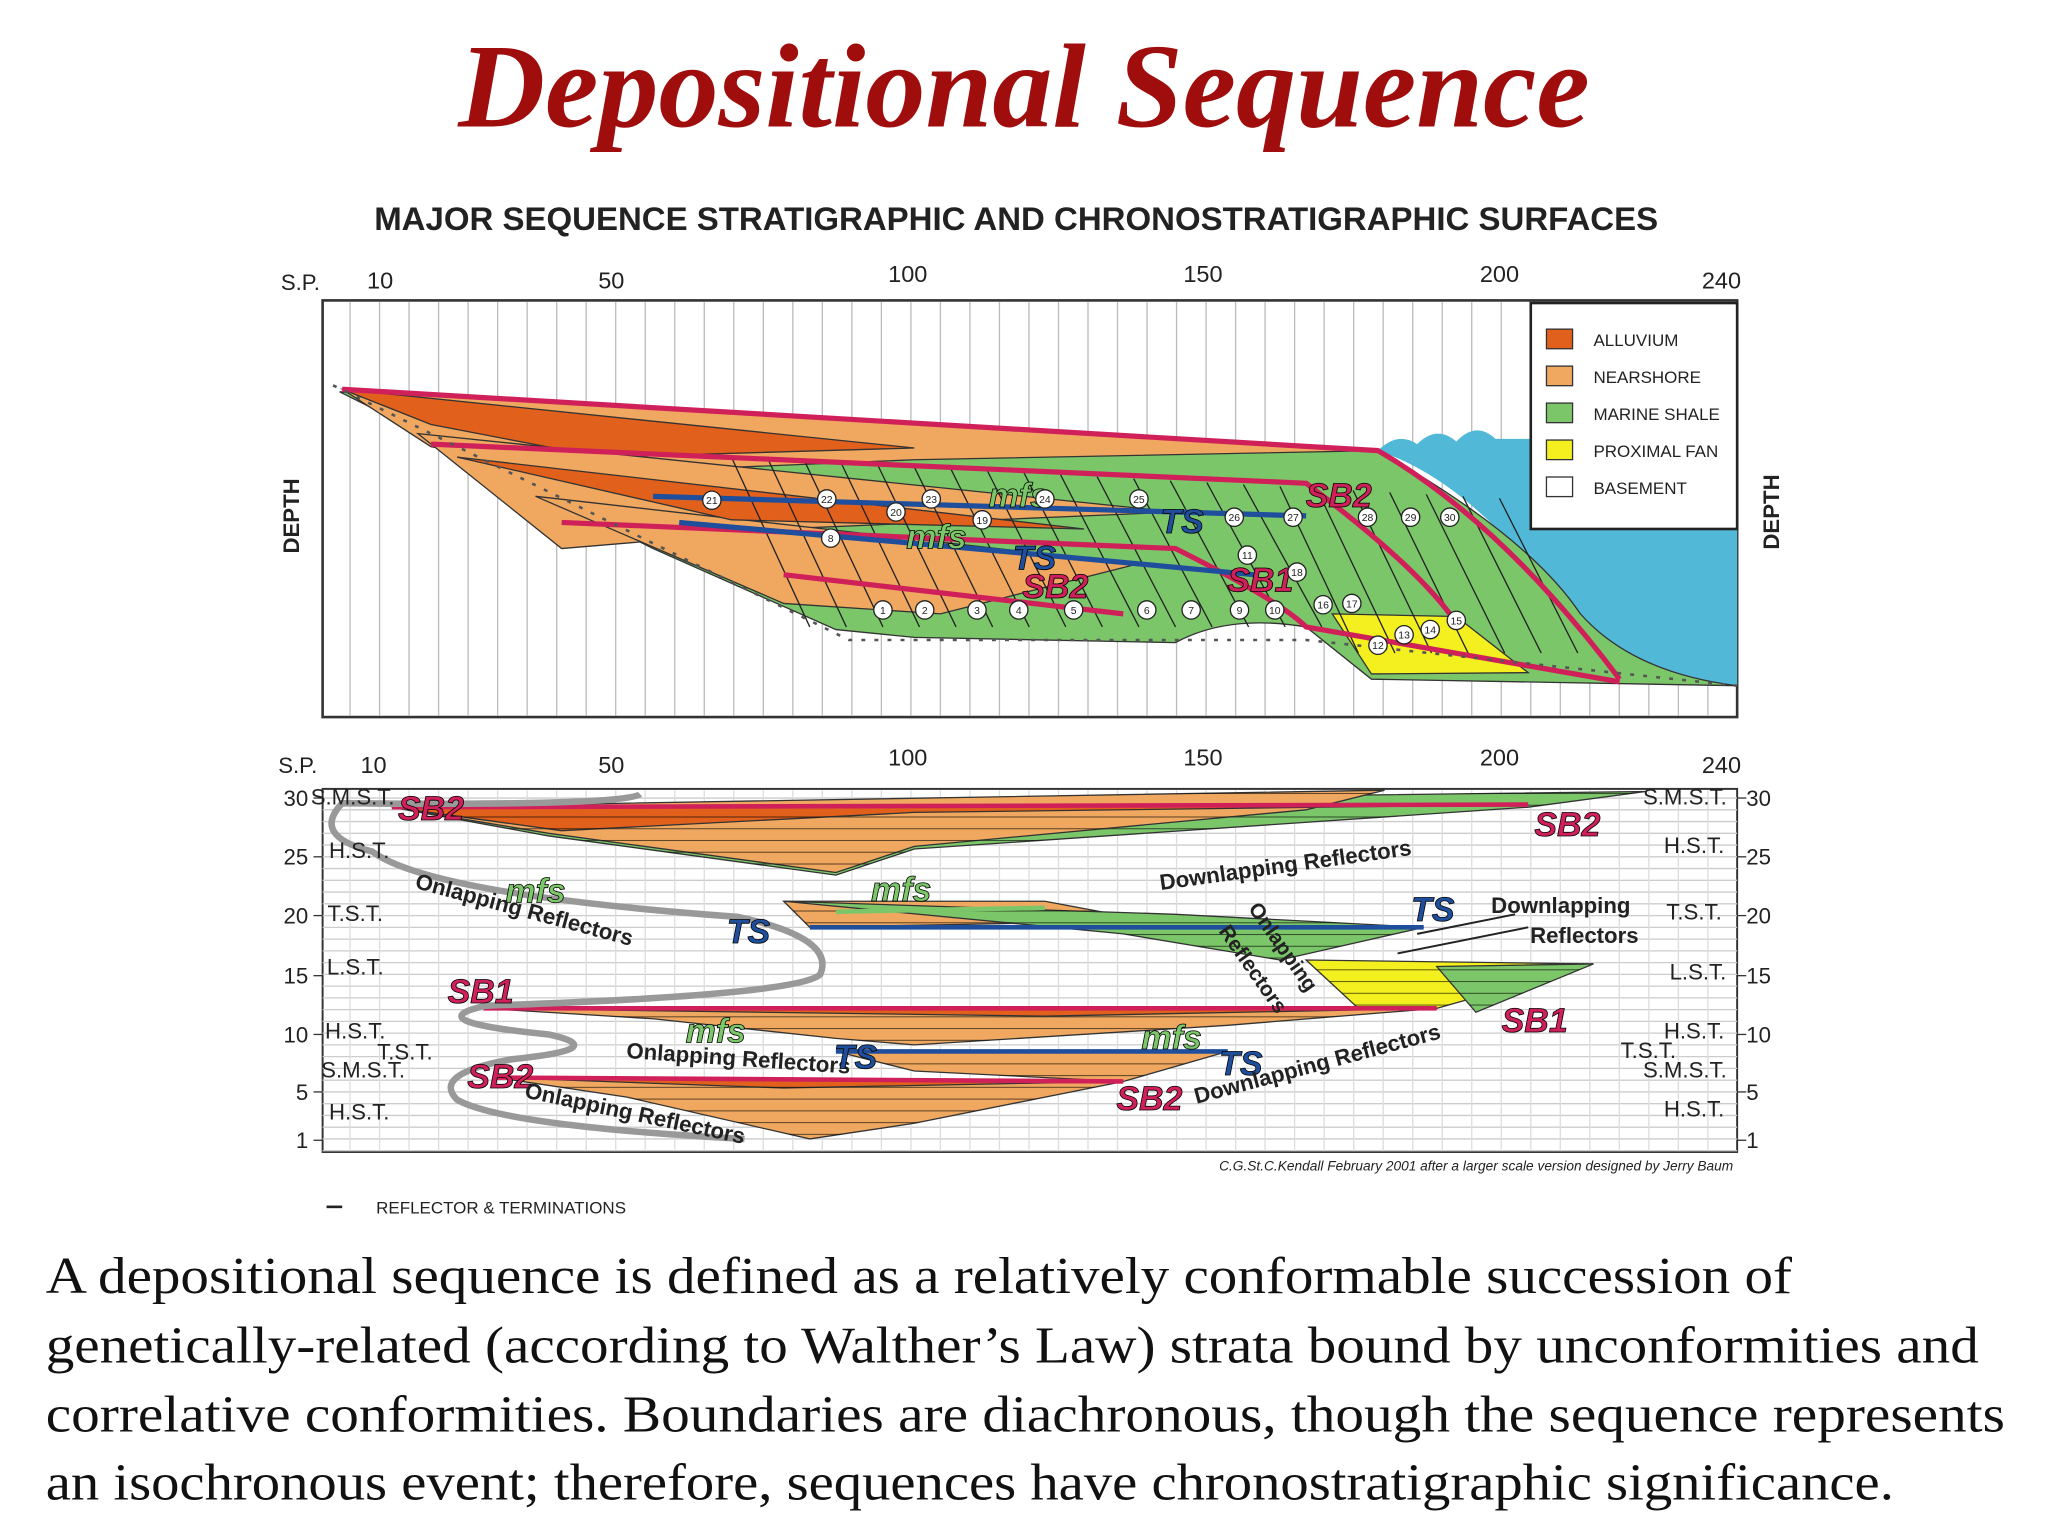  What do you see at coordinates (501, 1207) in the screenshot?
I see `key-label: REFLECTOR & TERMINATIONS` at bounding box center [501, 1207].